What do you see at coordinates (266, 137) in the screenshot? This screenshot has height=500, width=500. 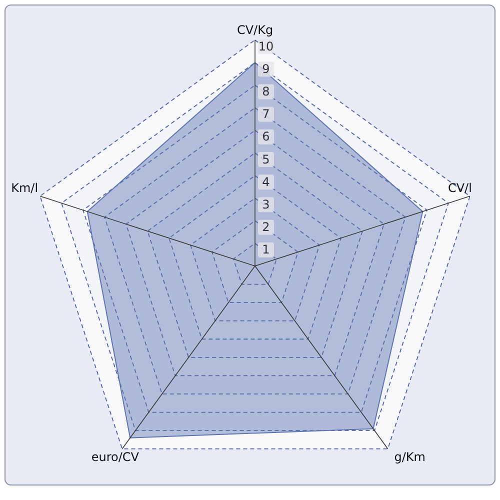 I see `y-tick-label: 6` at bounding box center [266, 137].